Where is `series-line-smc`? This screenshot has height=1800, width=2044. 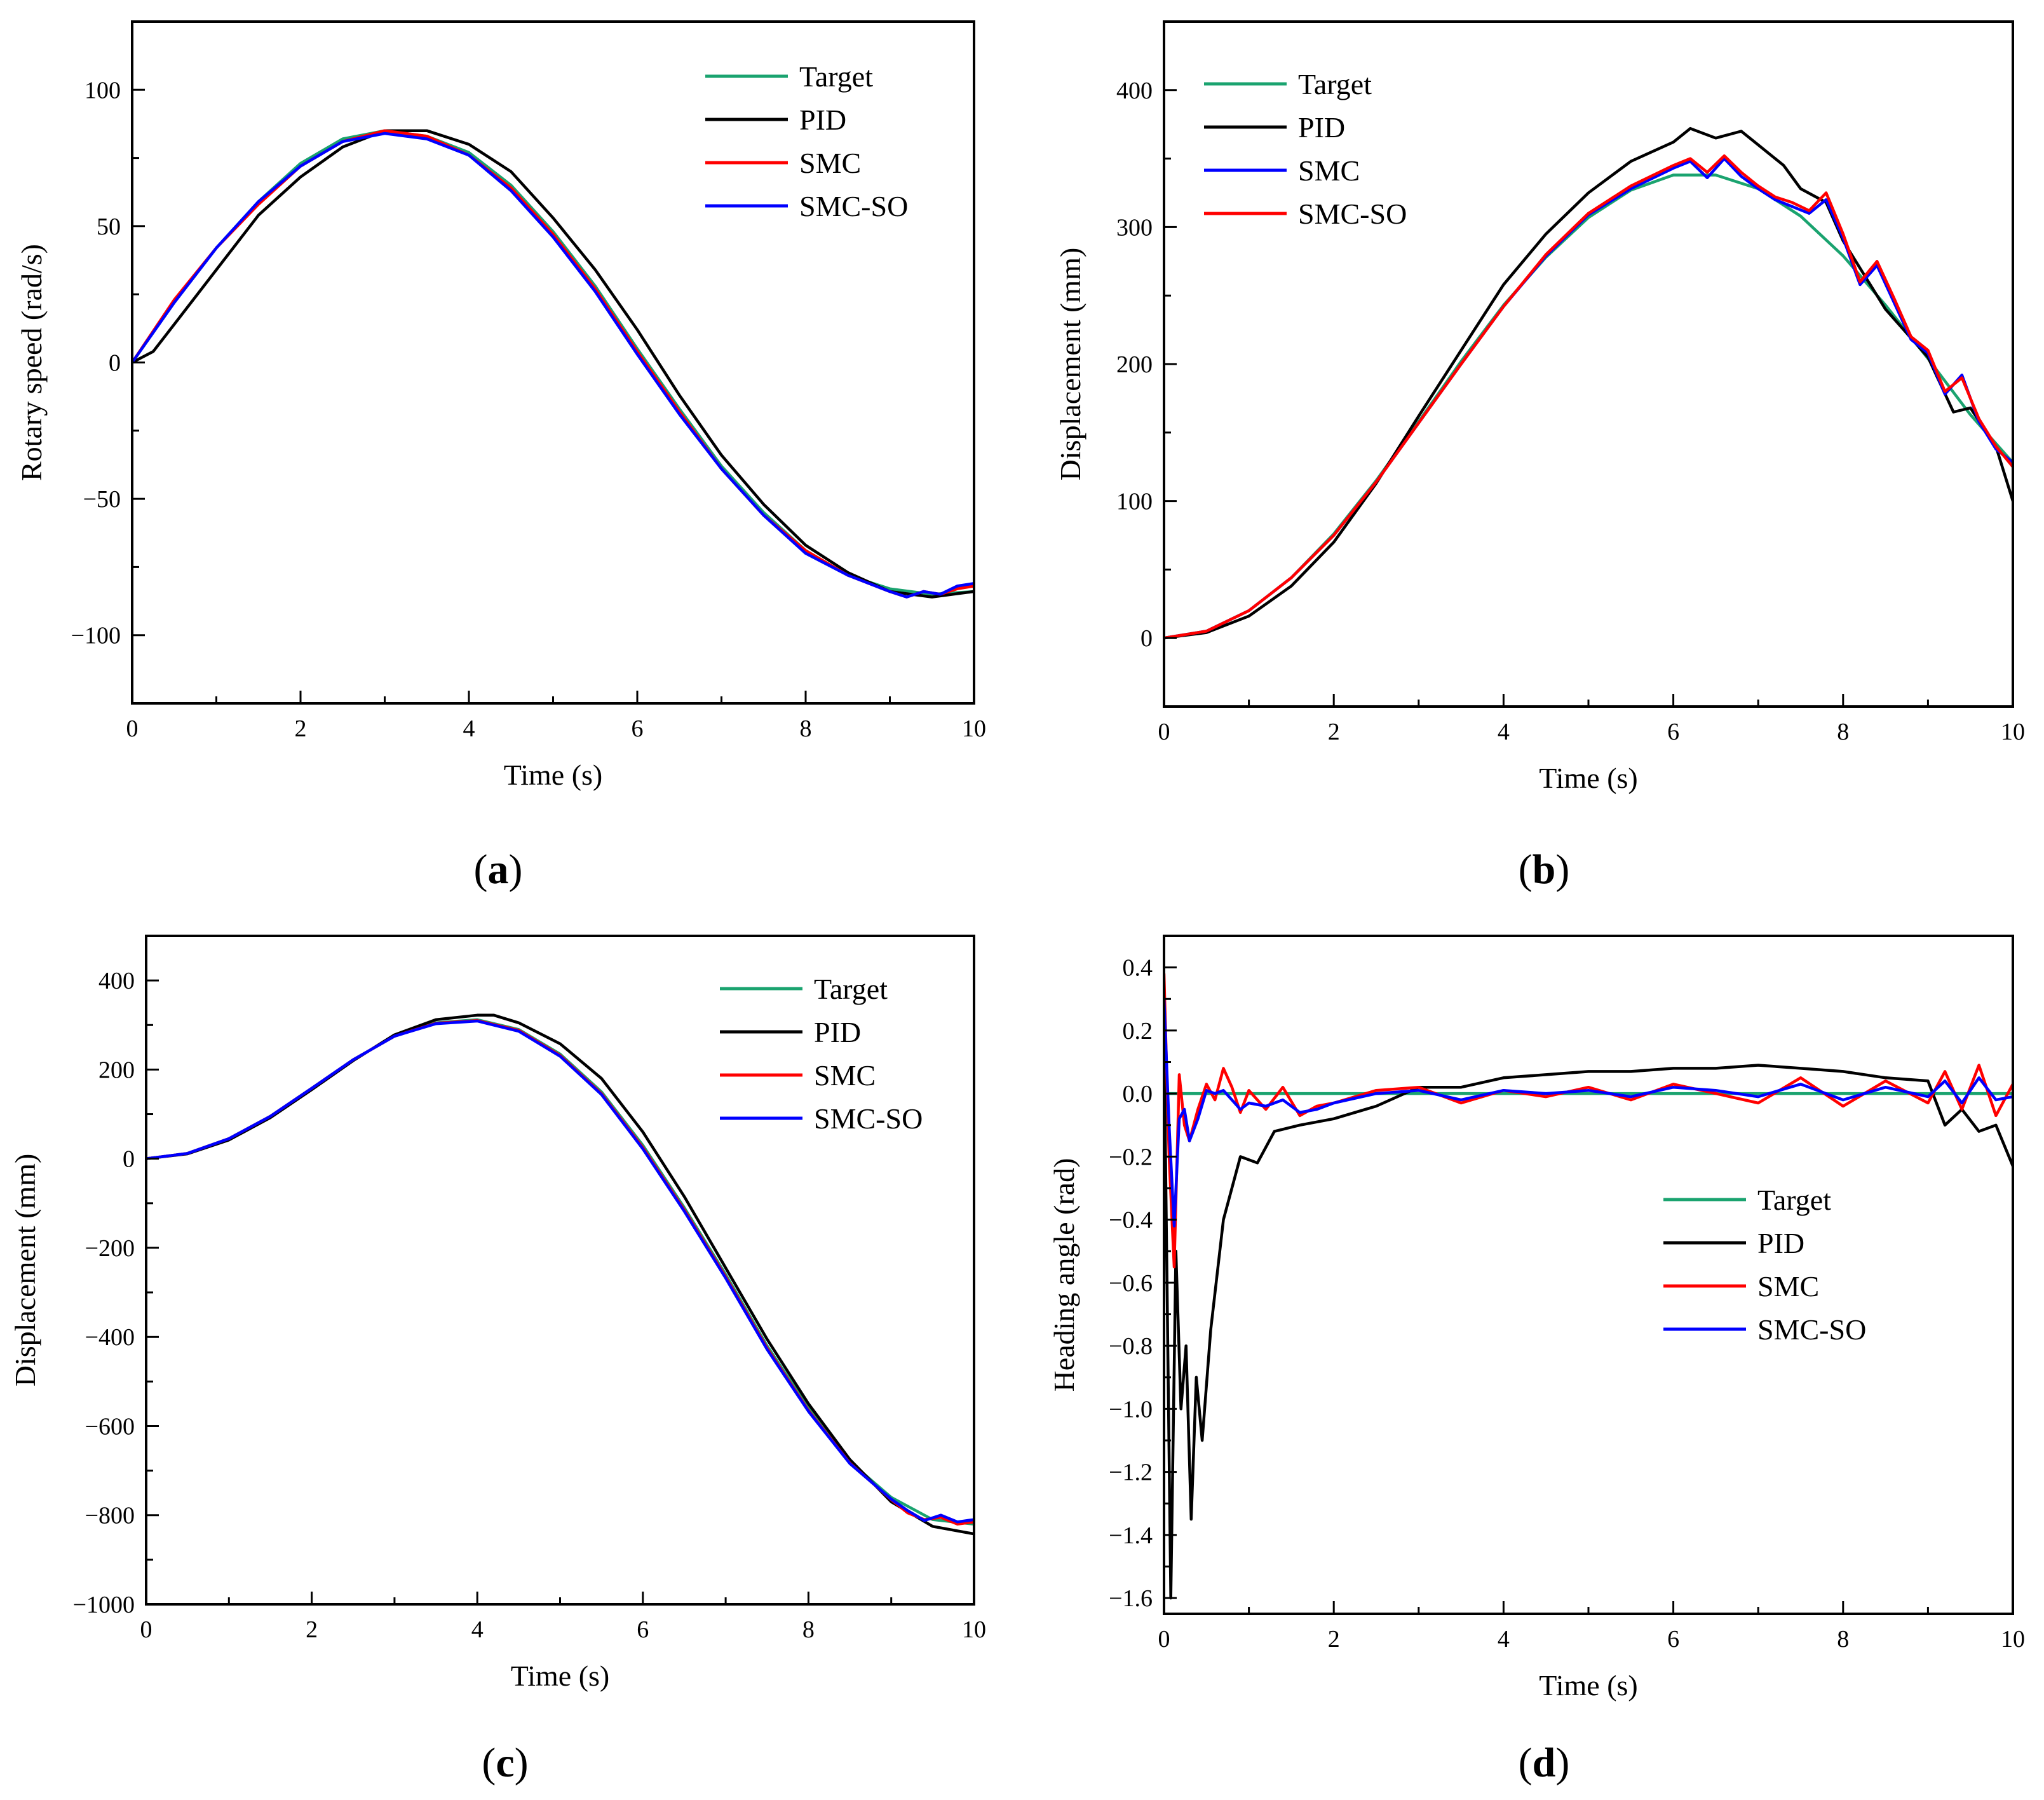
series-line-smc is located at coordinates (1588, 1120).